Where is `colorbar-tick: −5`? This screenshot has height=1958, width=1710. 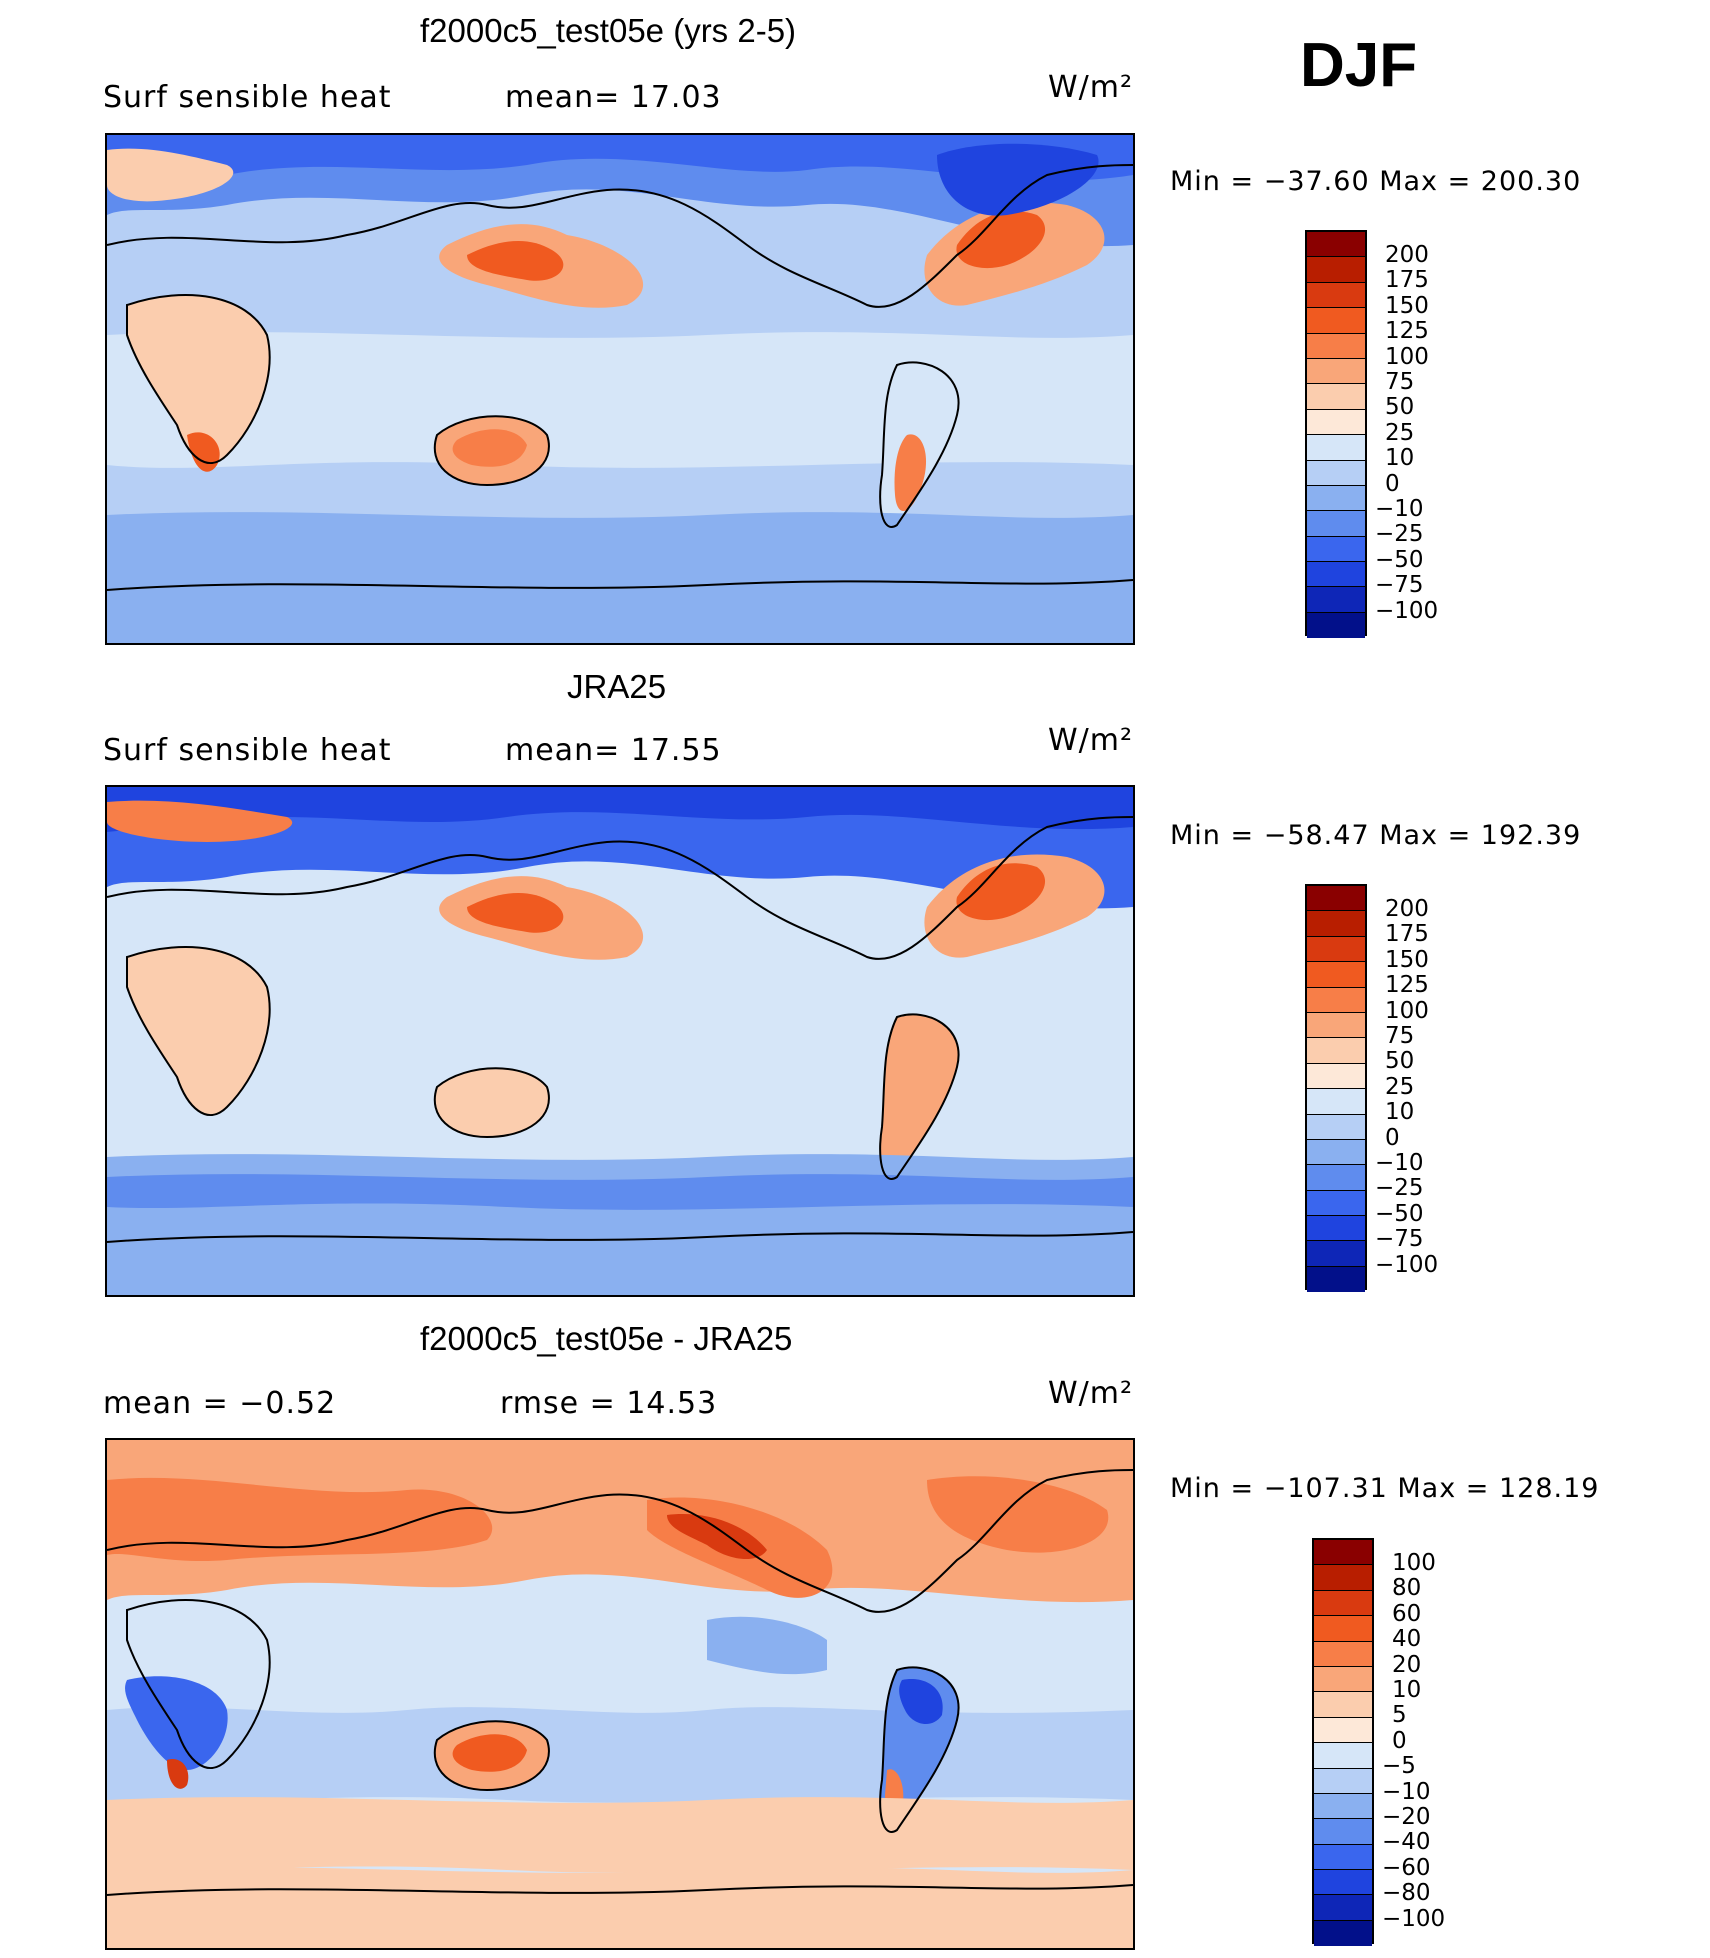 colorbar-tick: −5 is located at coordinates (1399, 1766).